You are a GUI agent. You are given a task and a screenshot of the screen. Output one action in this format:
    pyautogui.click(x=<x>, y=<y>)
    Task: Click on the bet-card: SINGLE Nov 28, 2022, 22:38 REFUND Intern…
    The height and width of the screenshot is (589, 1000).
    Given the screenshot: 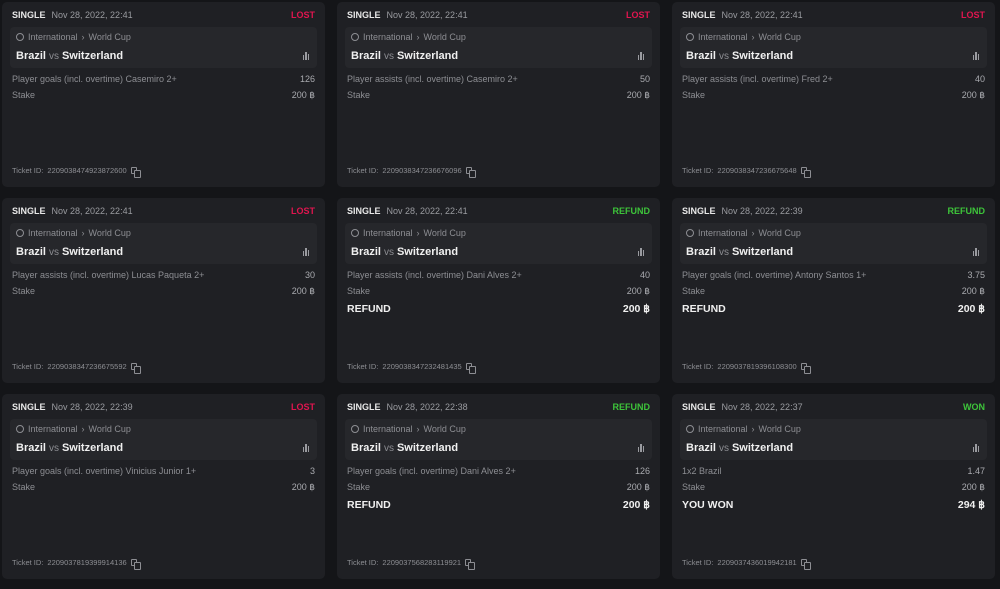 What is the action you would take?
    pyautogui.click(x=498, y=486)
    